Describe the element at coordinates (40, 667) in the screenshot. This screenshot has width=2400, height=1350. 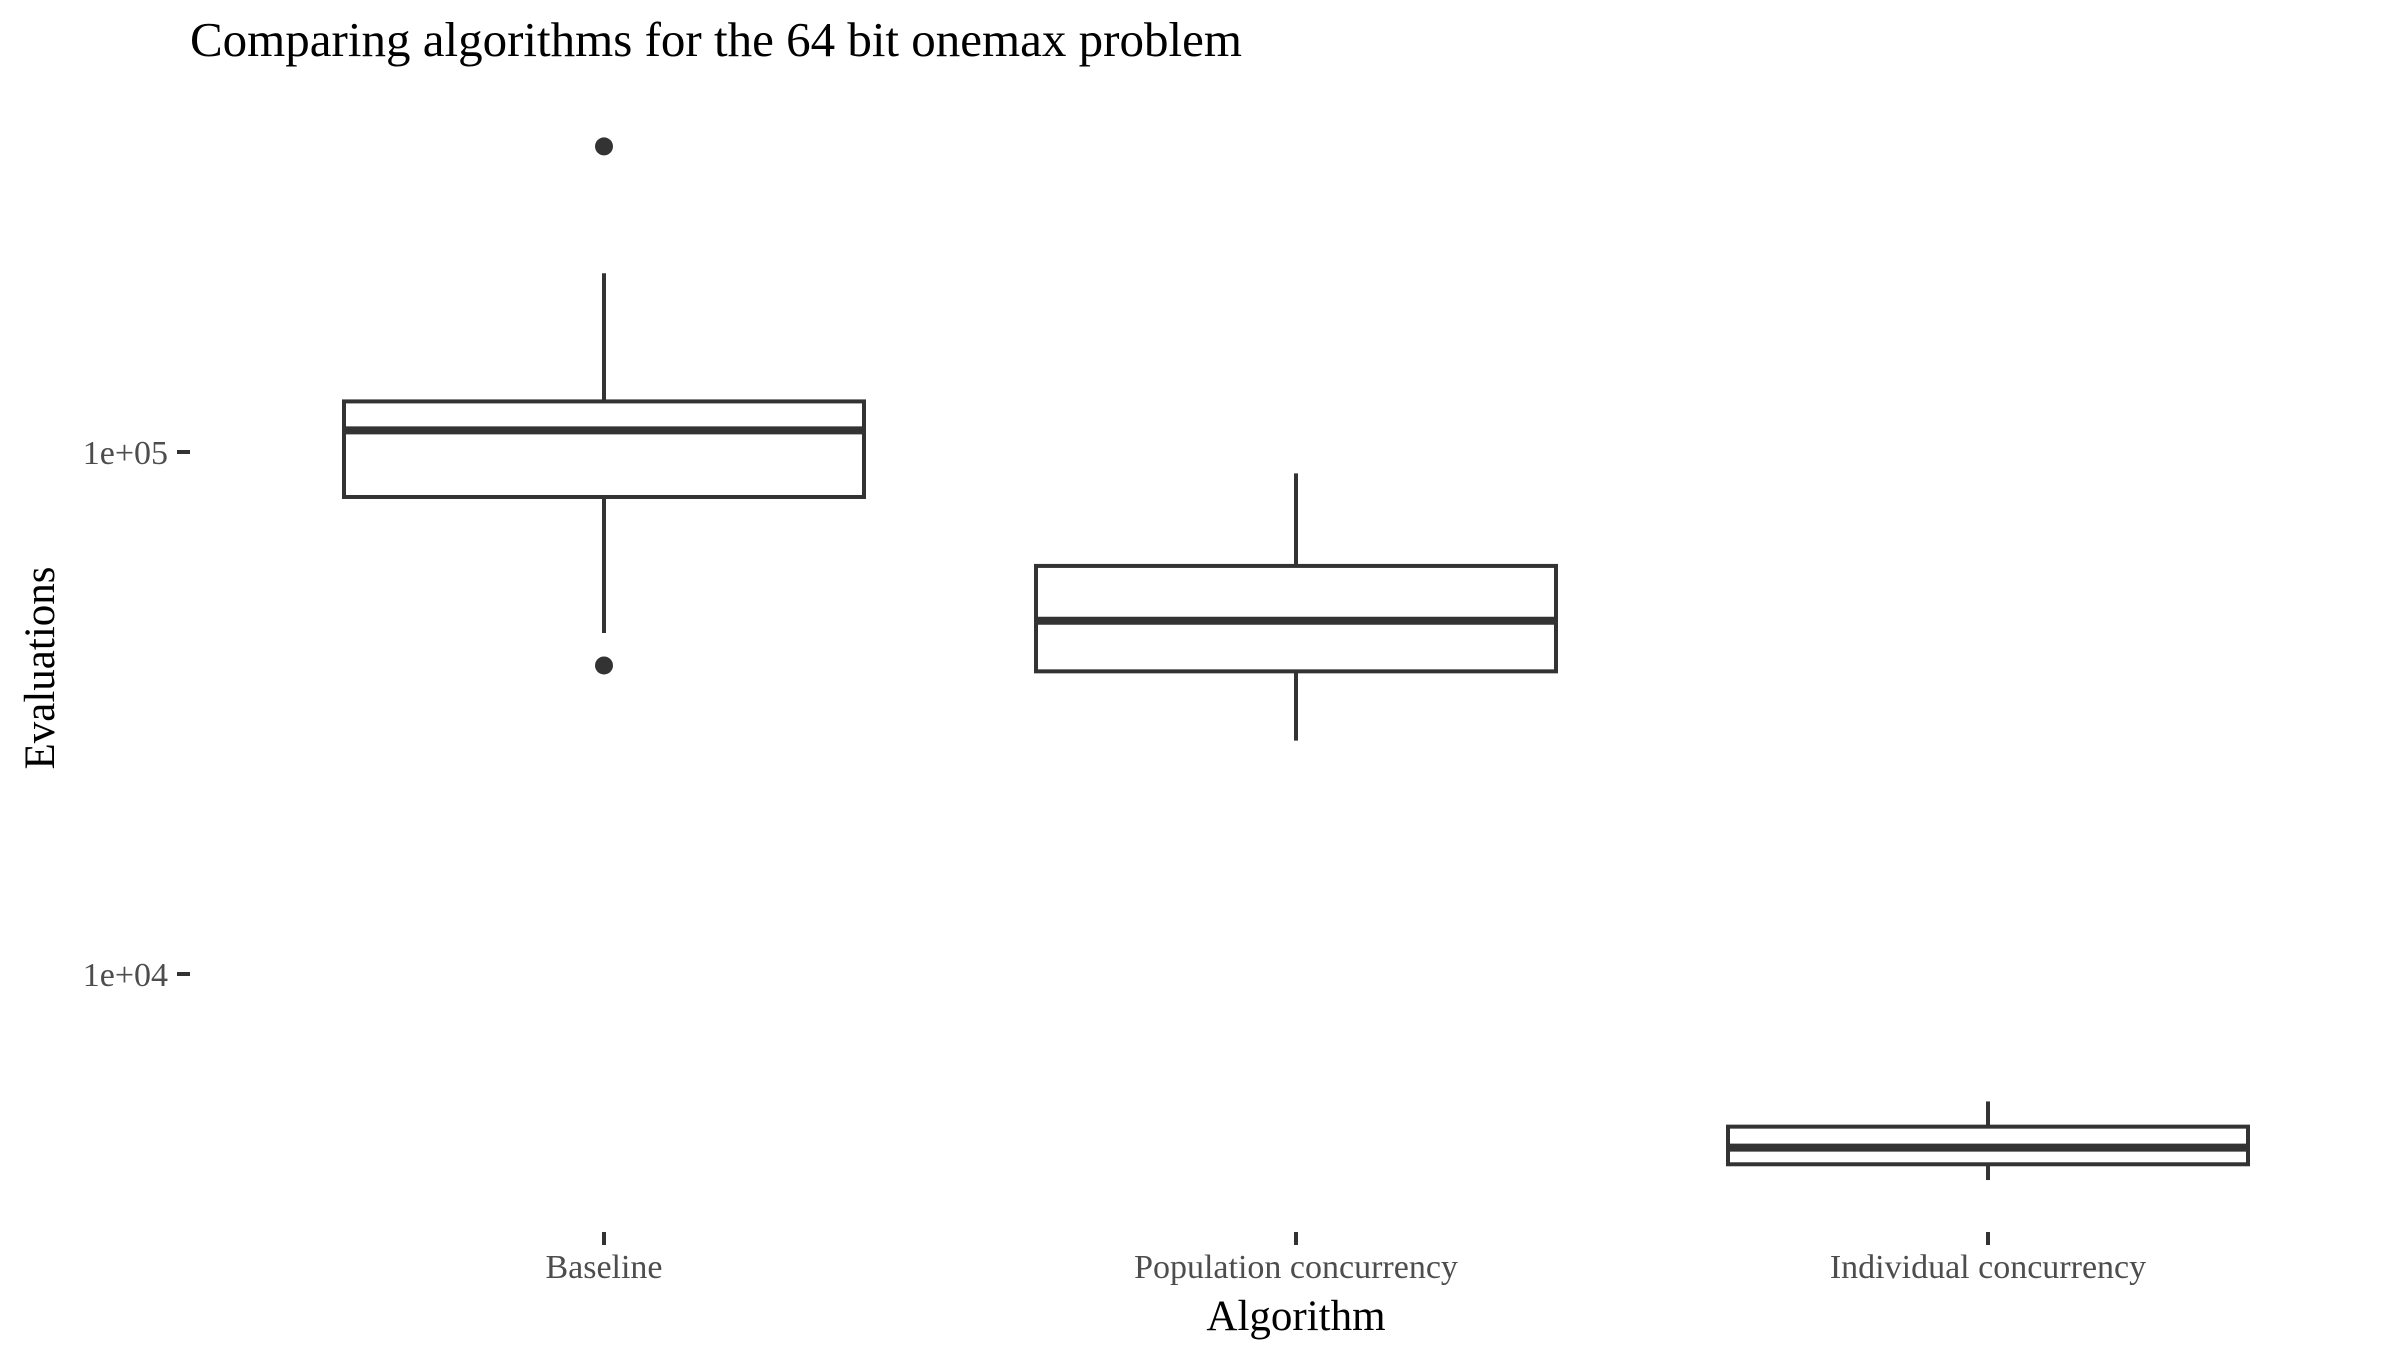
I see `y-axis-title: Evaluations` at that location.